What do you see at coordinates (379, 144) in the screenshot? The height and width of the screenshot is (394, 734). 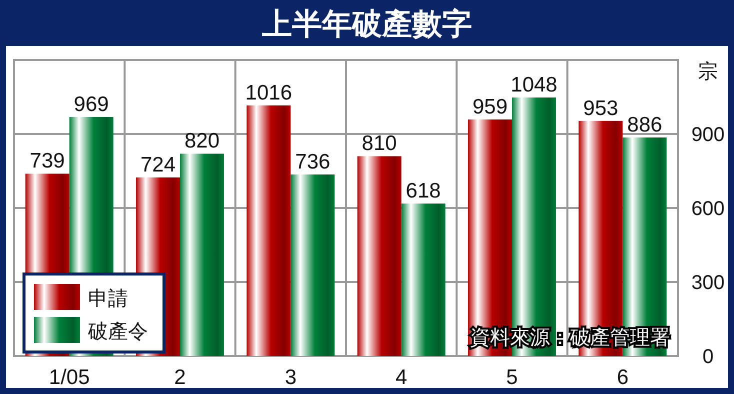 I see `data-label: 810` at bounding box center [379, 144].